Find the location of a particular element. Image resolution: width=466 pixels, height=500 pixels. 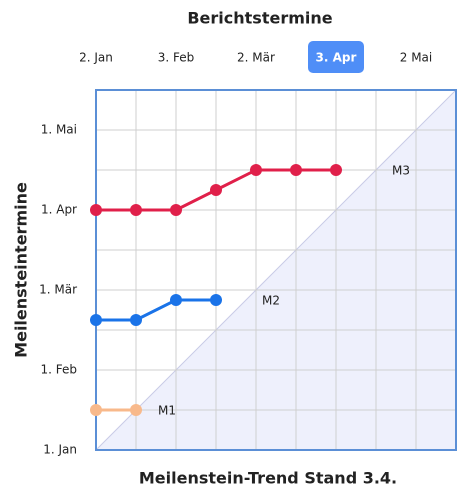

series-line is located at coordinates (156, 310).